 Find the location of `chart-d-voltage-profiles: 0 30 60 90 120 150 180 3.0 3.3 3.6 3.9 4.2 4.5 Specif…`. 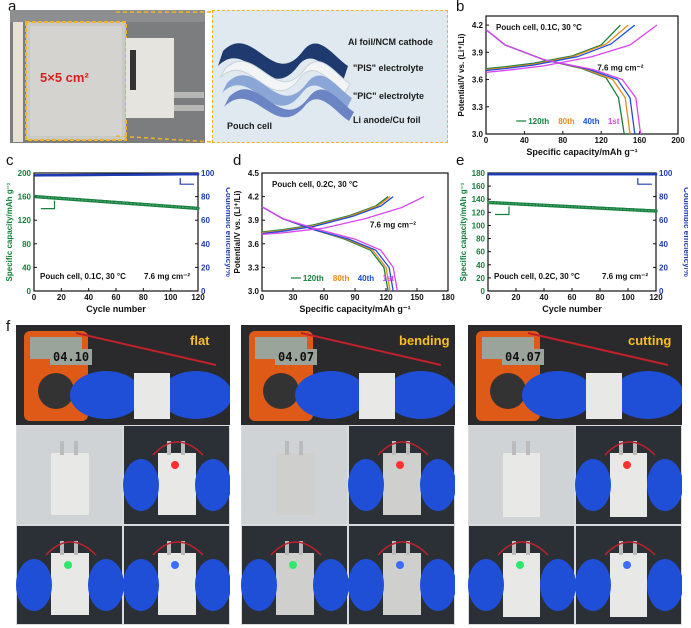

chart-d-voltage-profiles: 0 30 60 90 120 150 180 3.0 3.3 3.6 3.9 4.2 4.5 Specif… is located at coordinates (344, 241).